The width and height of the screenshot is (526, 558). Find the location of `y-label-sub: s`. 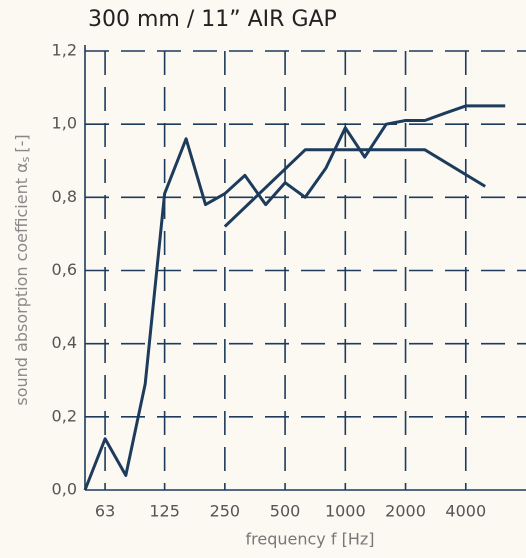

y-label-sub: s is located at coordinates (25, 159).